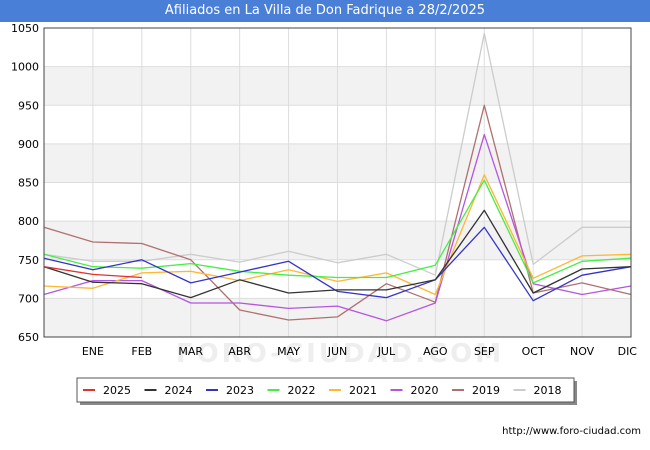 The height and width of the screenshot is (450, 650). I want to click on x-tick-label: NOV, so click(582, 351).